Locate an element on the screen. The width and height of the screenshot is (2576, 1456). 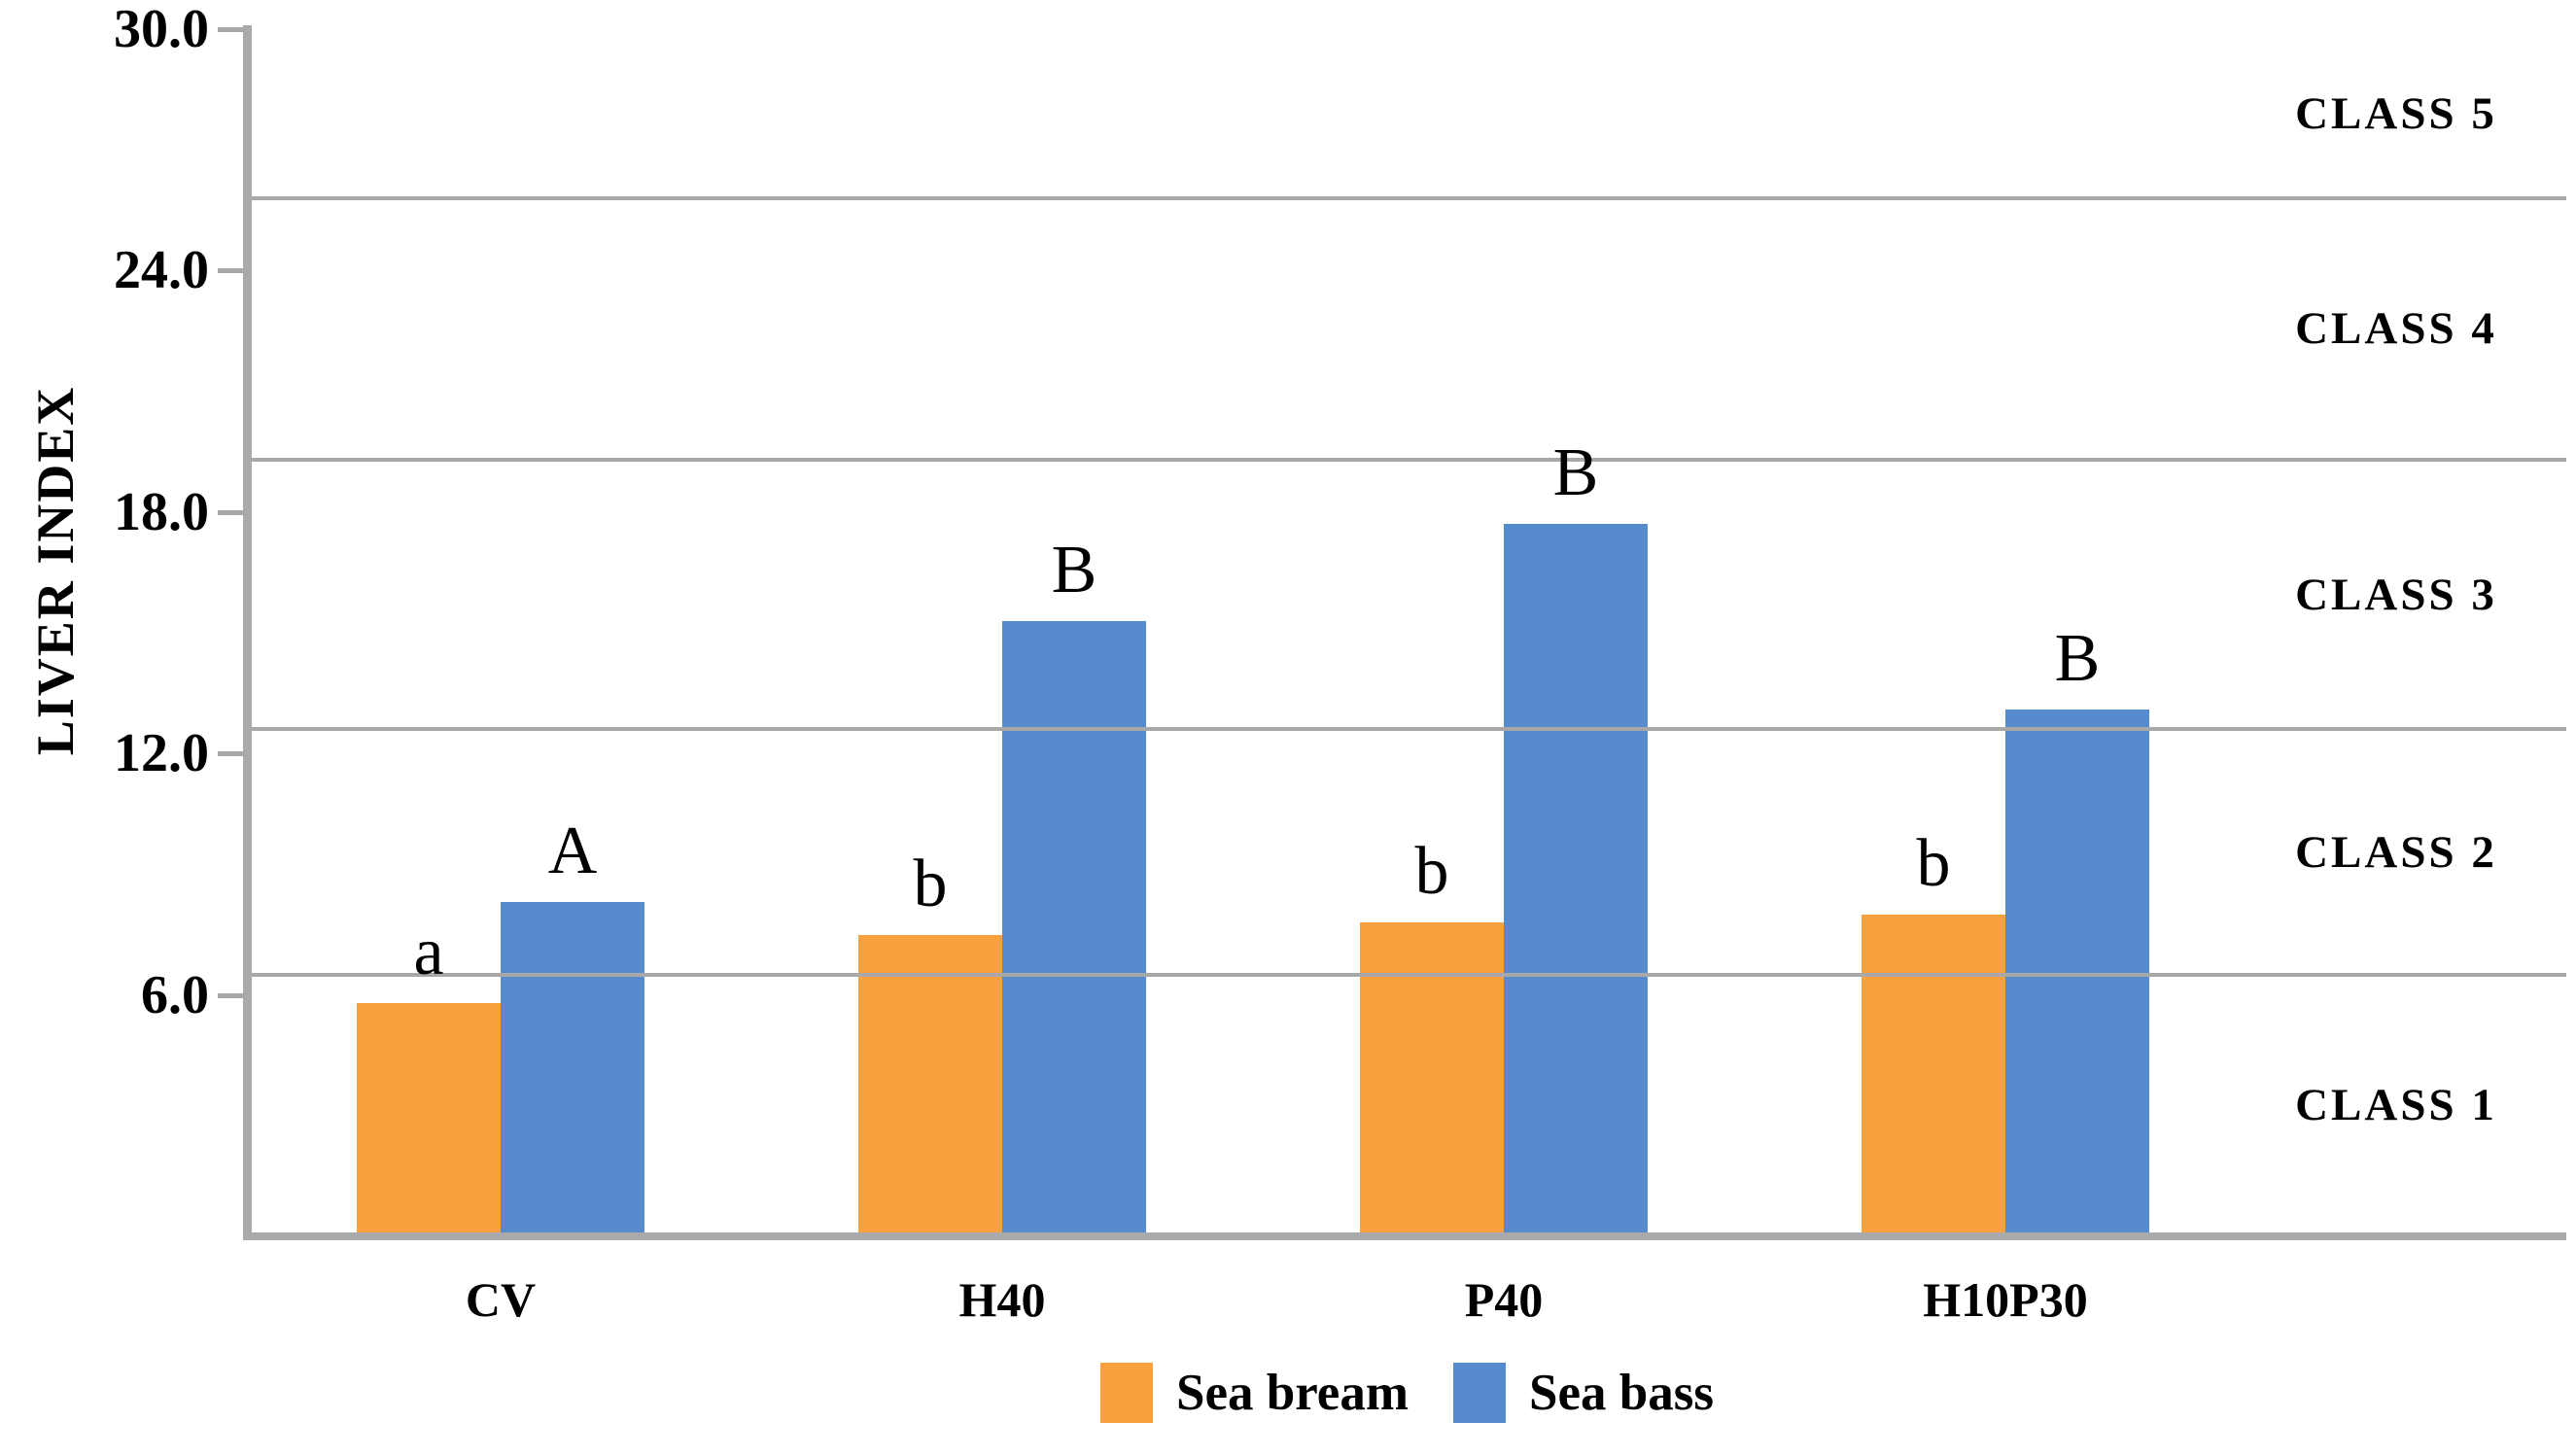
sea-bream-color-swatch is located at coordinates (1127, 1393).